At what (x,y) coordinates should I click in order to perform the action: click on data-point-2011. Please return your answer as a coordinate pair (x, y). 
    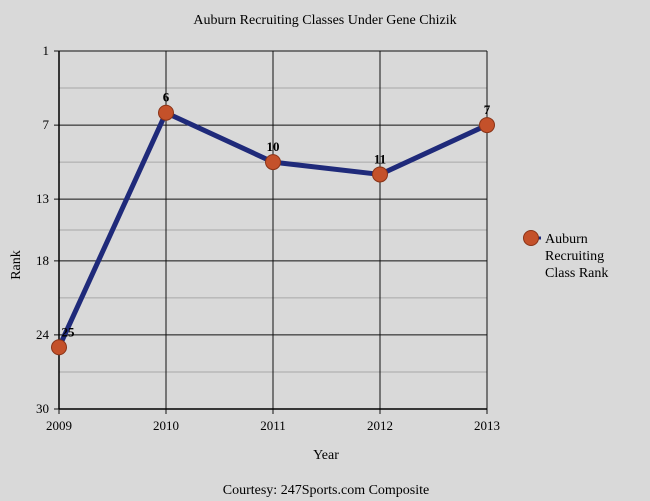
    Looking at the image, I should click on (273, 162).